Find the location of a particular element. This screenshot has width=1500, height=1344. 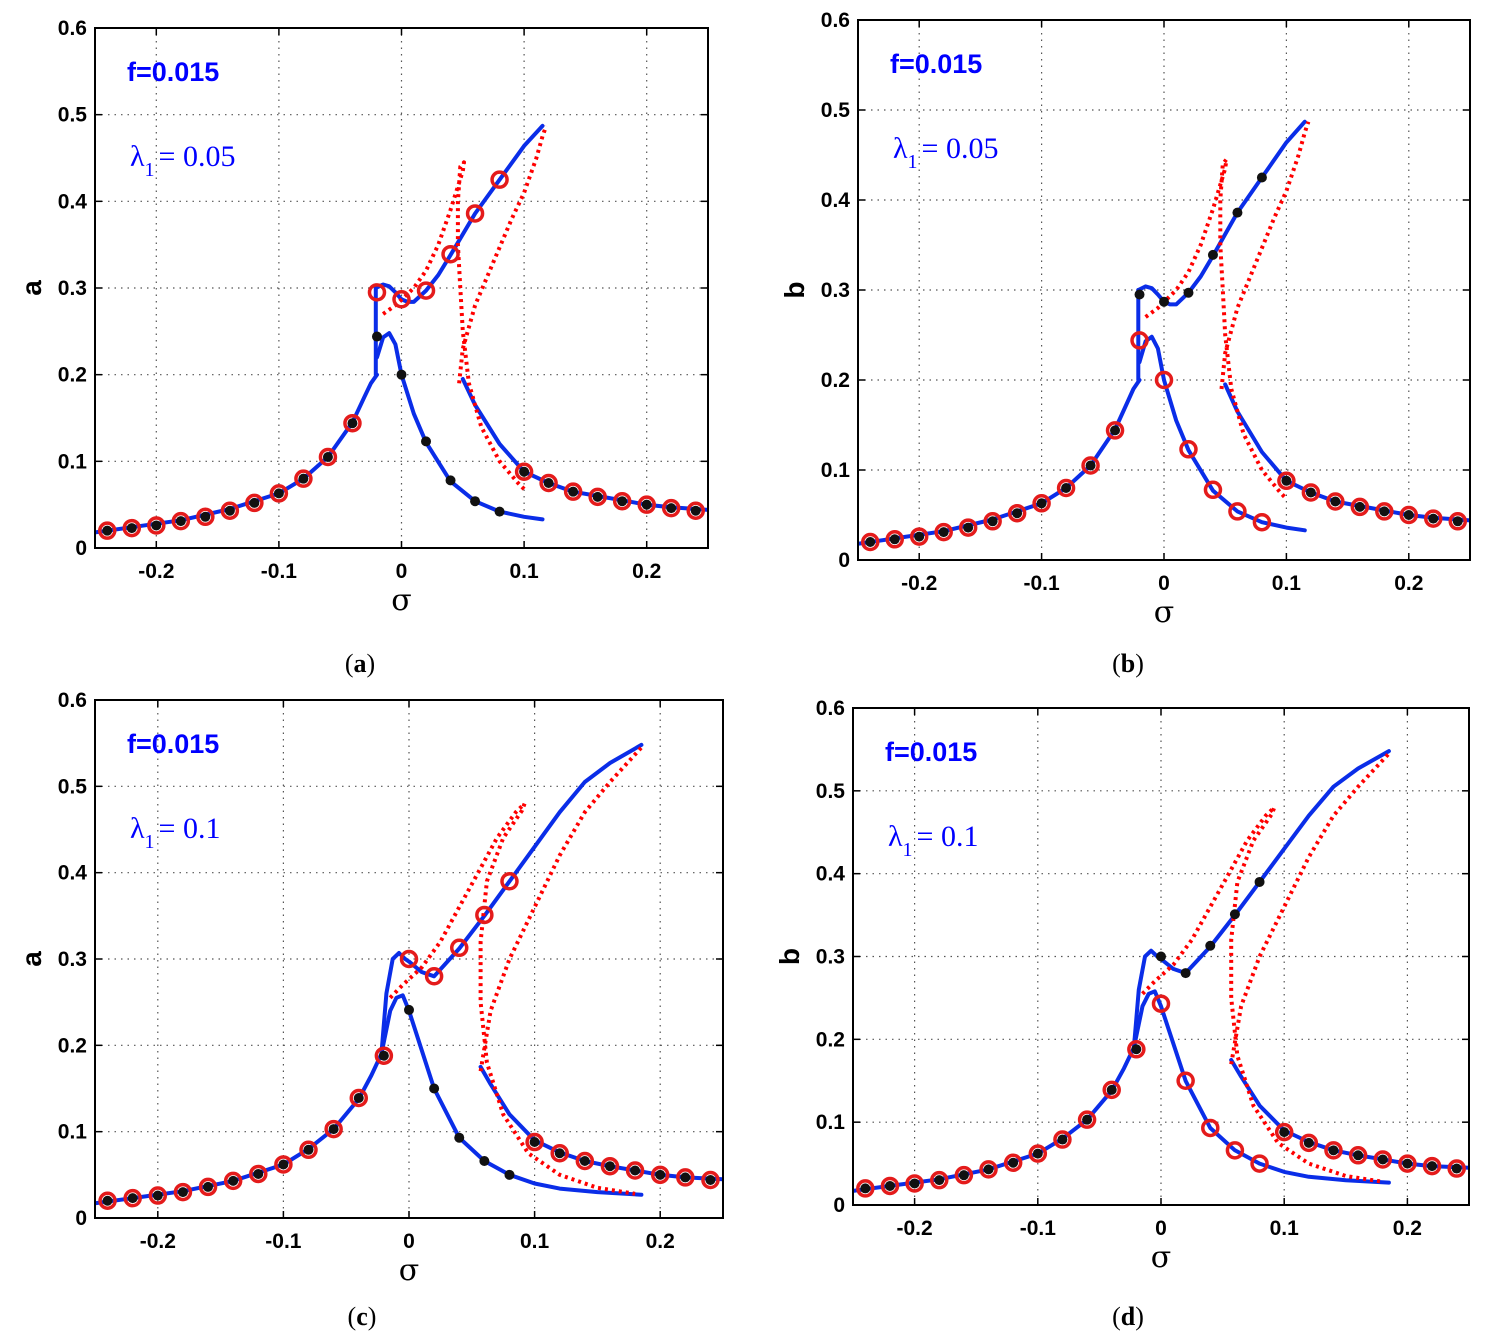

series-dotted-inner-loop is located at coordinates (1262, 994).